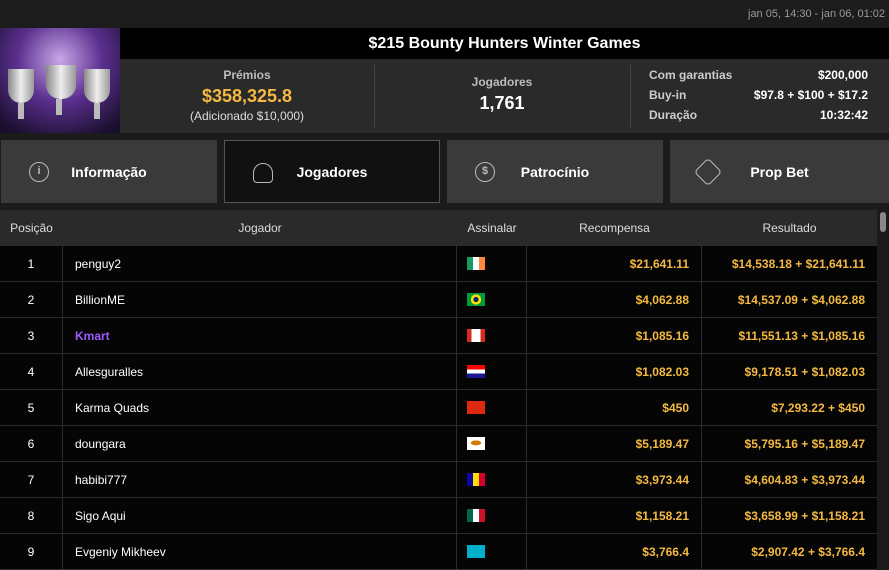  What do you see at coordinates (247, 116) in the screenshot?
I see `prizes-added: (Adicionado $10,000)` at bounding box center [247, 116].